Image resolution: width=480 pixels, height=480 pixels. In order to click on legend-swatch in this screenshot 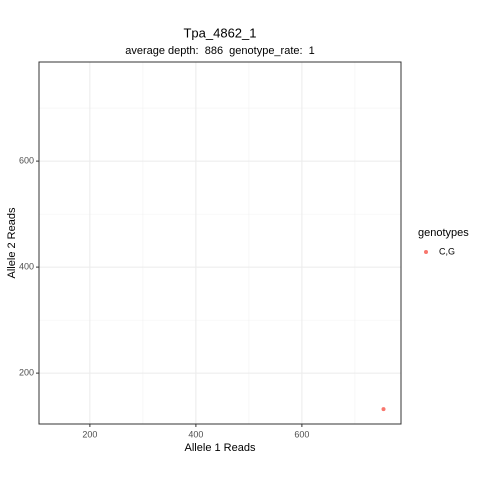, I will do `click(426, 252)`.